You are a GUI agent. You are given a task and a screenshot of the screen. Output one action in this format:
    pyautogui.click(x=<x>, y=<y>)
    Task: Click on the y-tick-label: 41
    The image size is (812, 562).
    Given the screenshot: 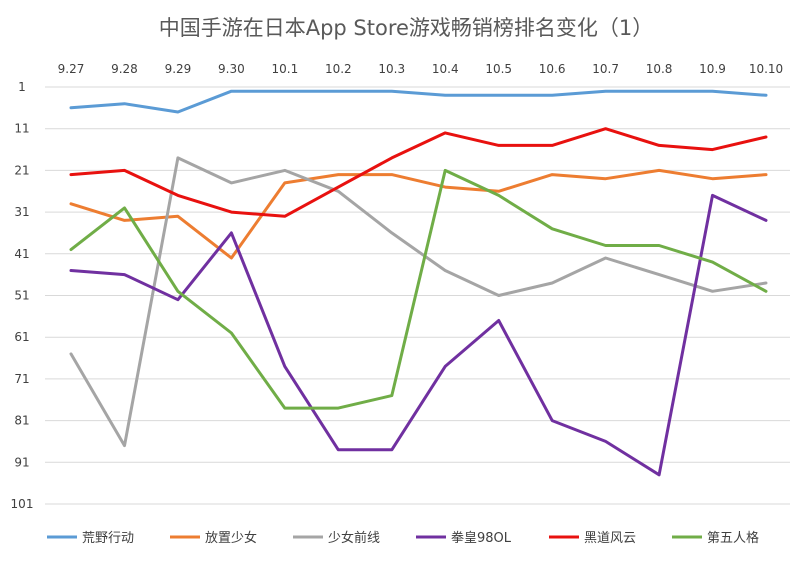 What is the action you would take?
    pyautogui.click(x=21, y=254)
    